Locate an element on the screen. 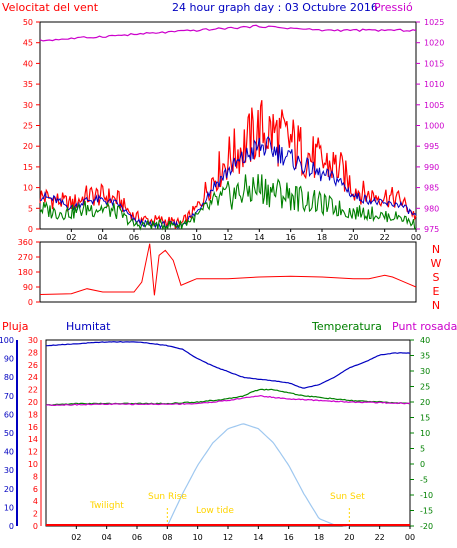 The height and width of the screenshot is (548, 457). wind-right-tick-label: 1015 is located at coordinates (434, 63).